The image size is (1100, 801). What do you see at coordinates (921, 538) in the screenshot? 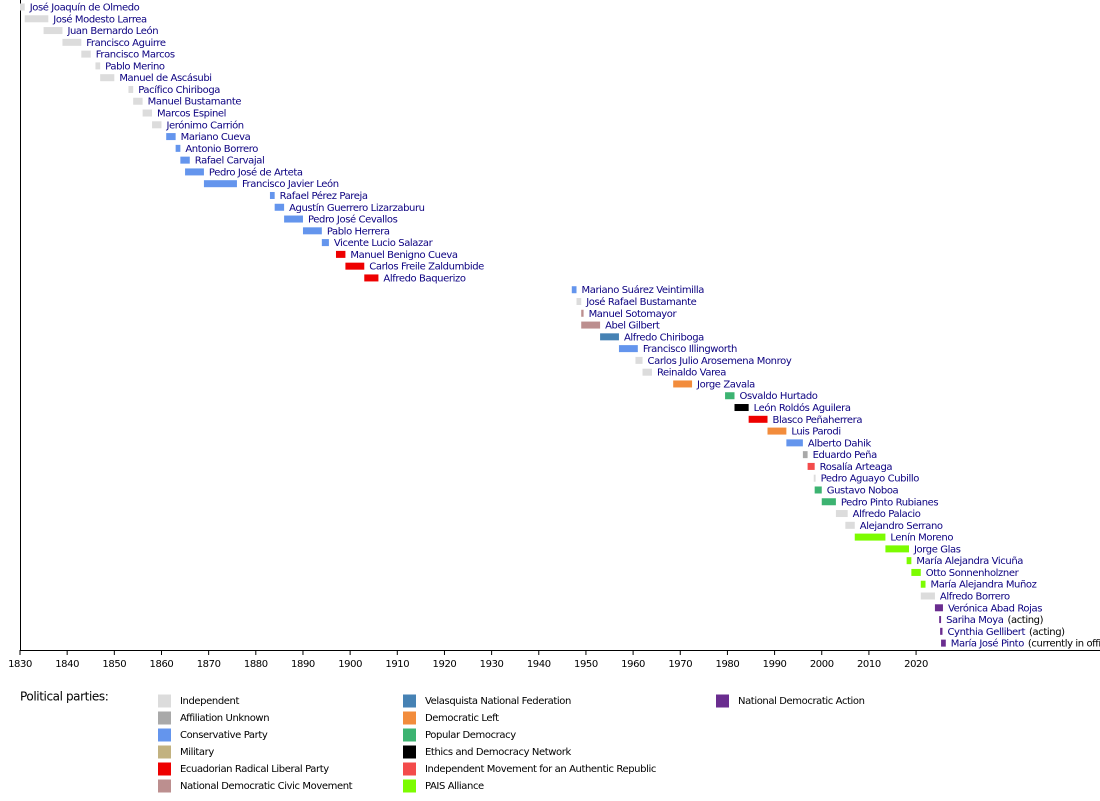
I see `person-name: Lenín Moreno` at bounding box center [921, 538].